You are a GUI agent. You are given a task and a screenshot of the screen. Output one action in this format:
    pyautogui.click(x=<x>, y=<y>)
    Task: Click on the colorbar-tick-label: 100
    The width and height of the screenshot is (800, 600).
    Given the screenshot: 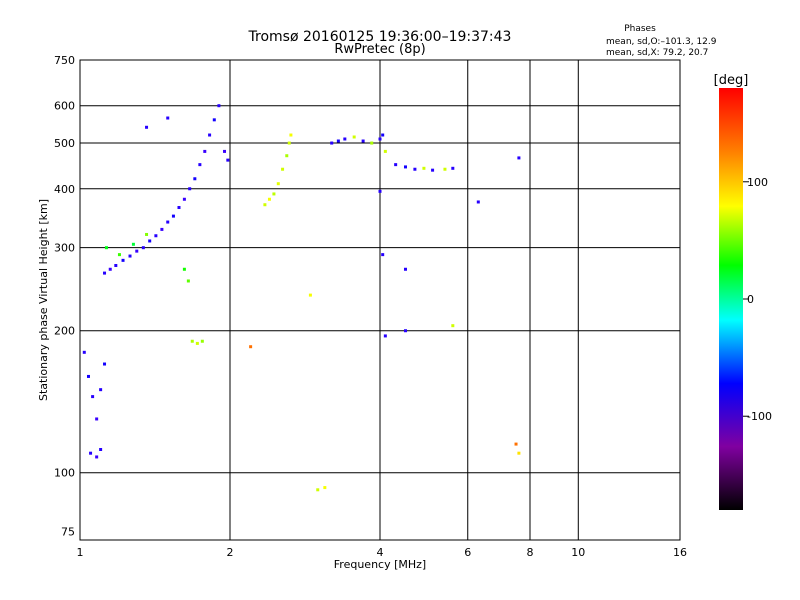 What is the action you would take?
    pyautogui.click(x=757, y=182)
    